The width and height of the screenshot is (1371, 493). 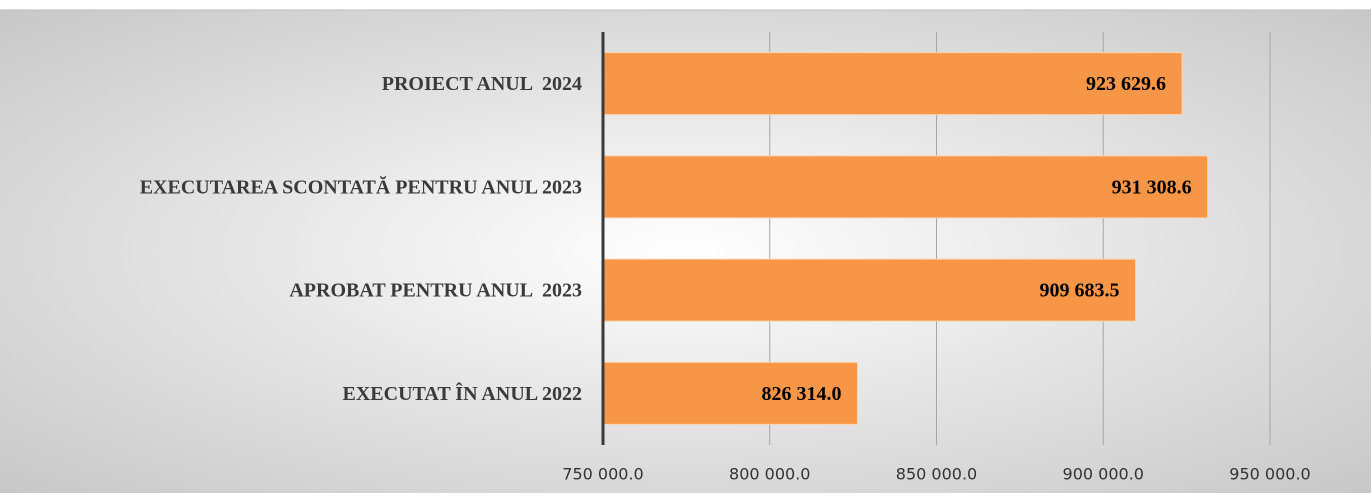 What do you see at coordinates (1080, 291) in the screenshot?
I see `data-label: 909 683.5` at bounding box center [1080, 291].